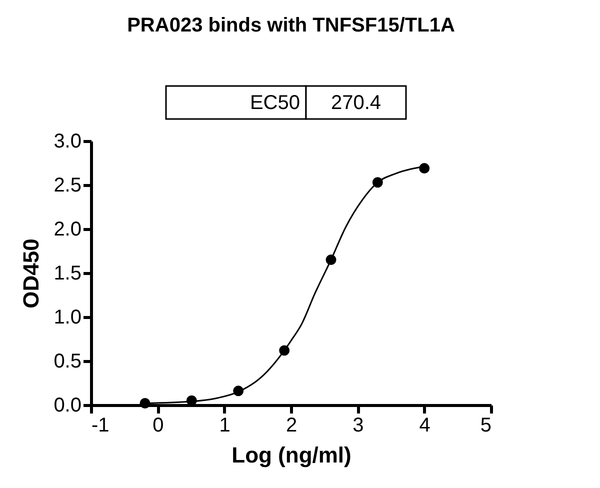 Image resolution: width=600 pixels, height=488 pixels. Describe the element at coordinates (68, 273) in the screenshot. I see `y-tick-label: 1.5` at that location.